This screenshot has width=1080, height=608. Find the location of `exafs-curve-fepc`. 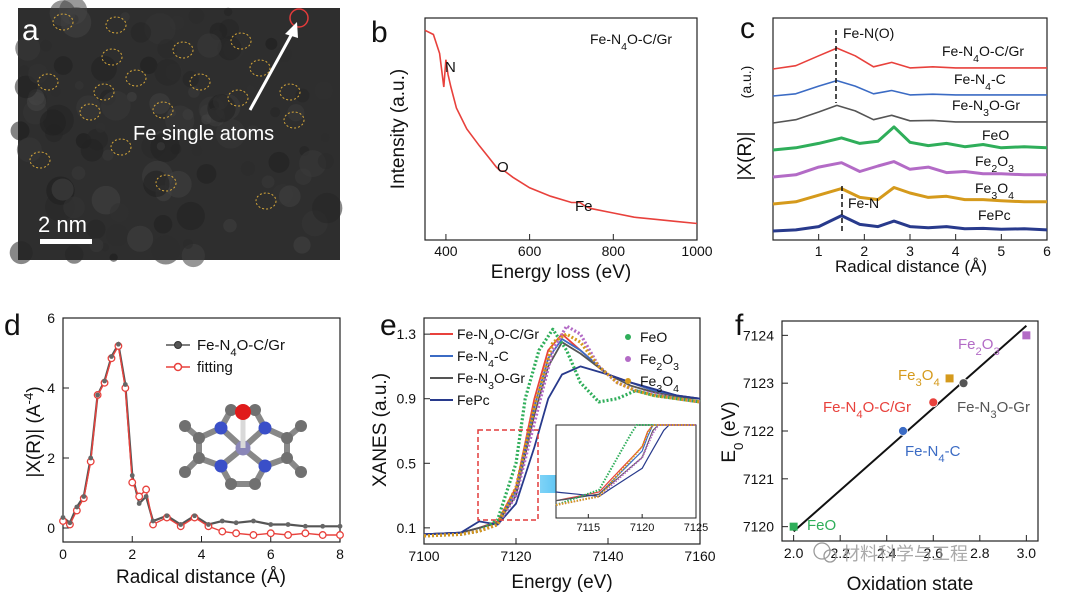

exafs-curve-fepc is located at coordinates (910, 223).